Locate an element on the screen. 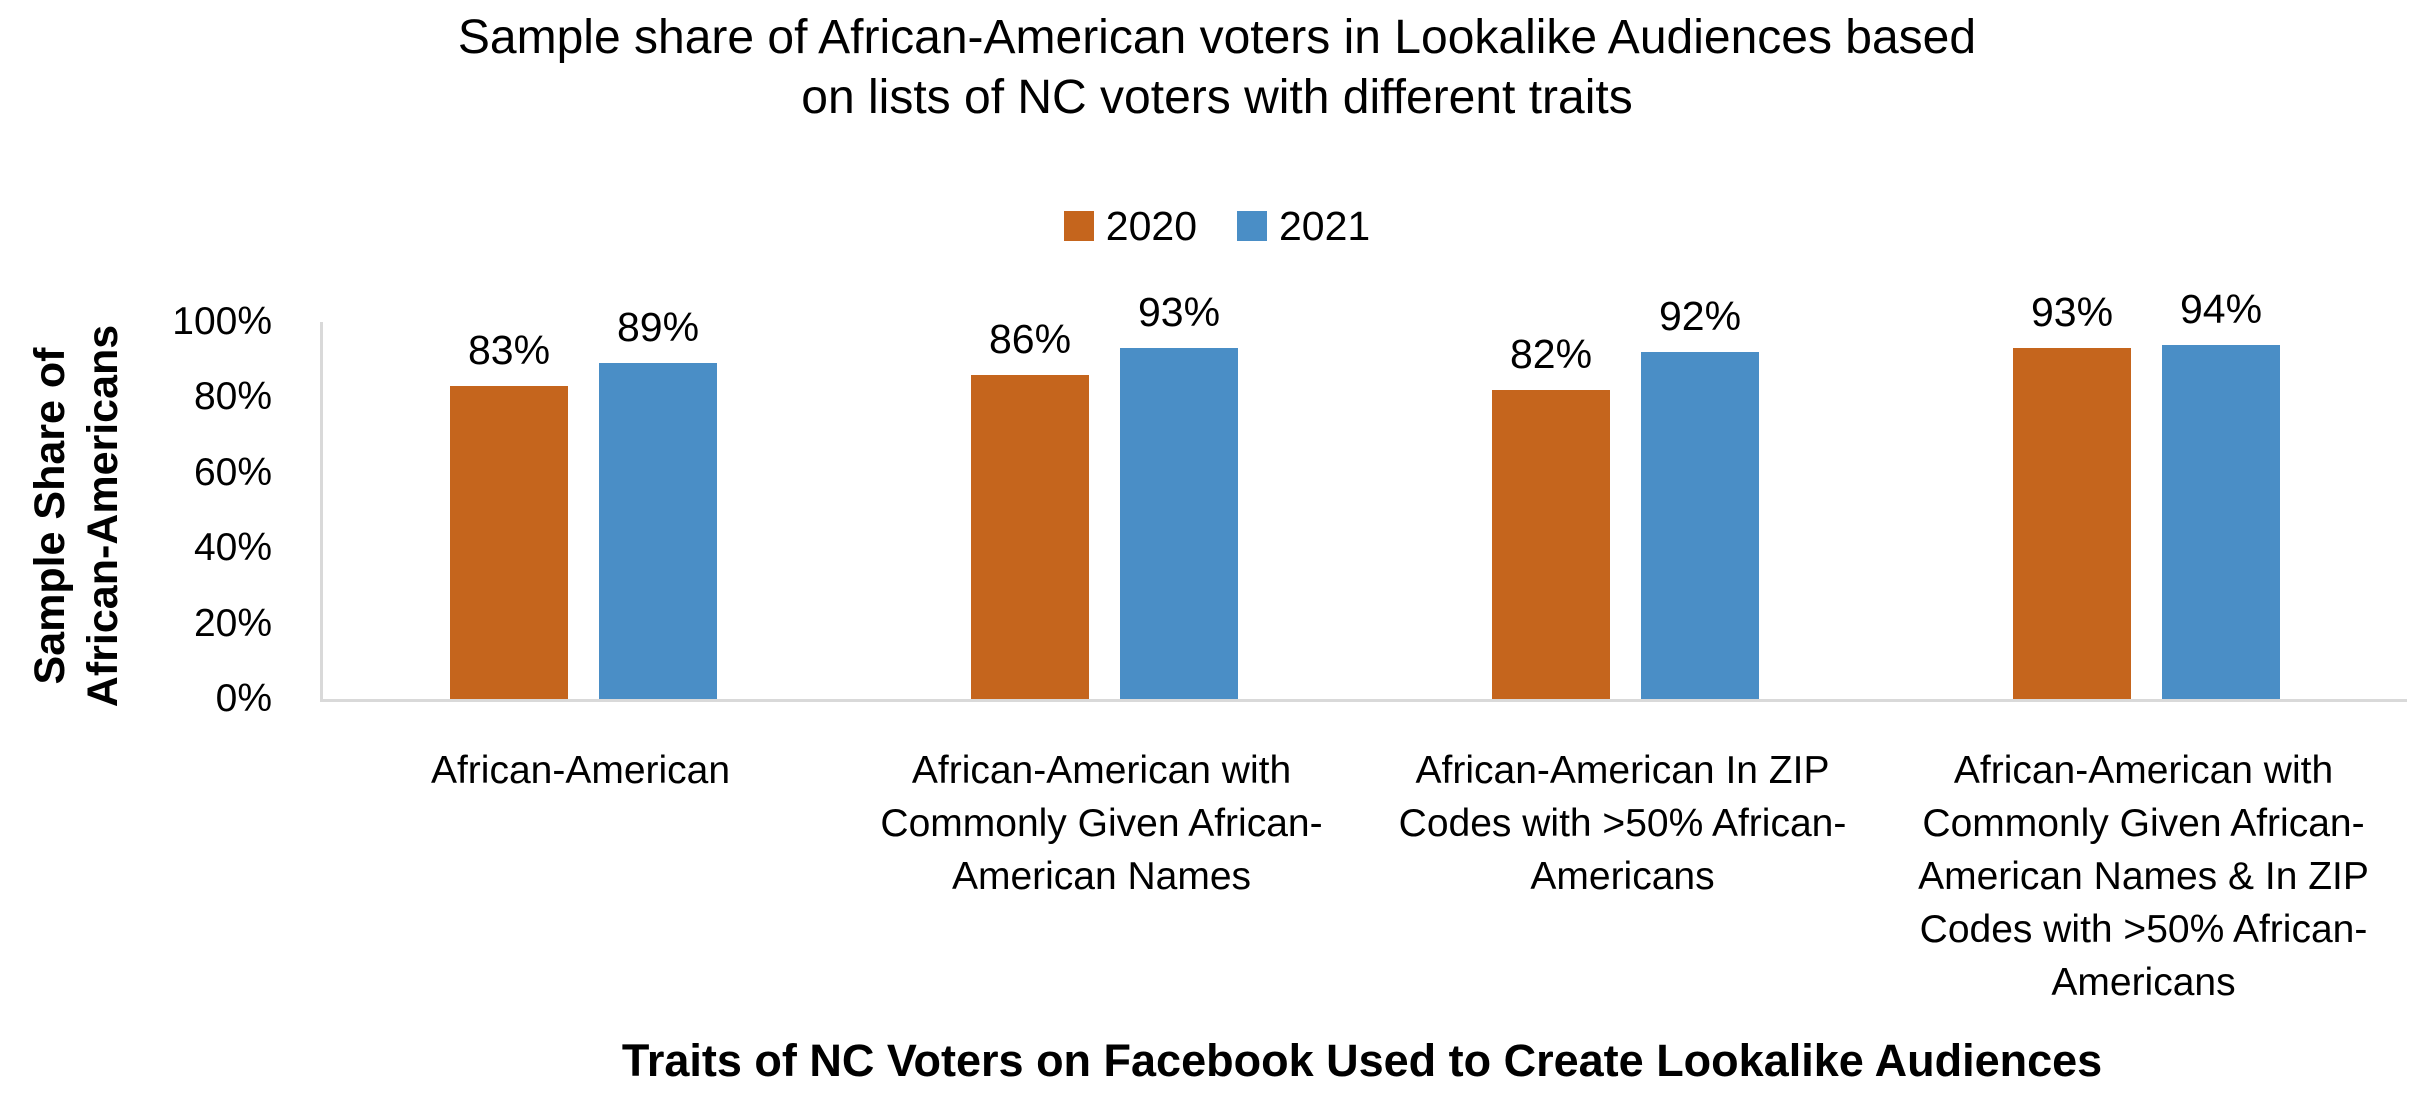 The image size is (2434, 1104). bar-group: 83% 89% is located at coordinates (583, 502).